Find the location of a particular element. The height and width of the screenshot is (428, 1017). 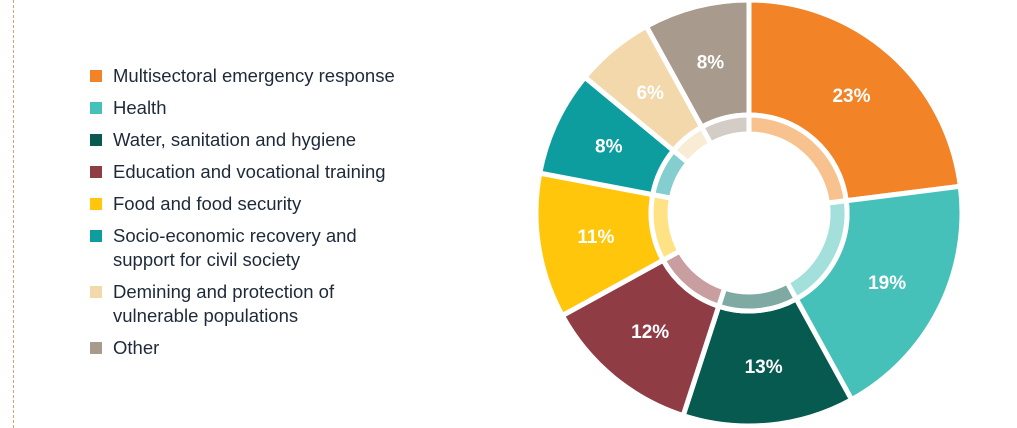

legend-label: Health is located at coordinates (140, 107).